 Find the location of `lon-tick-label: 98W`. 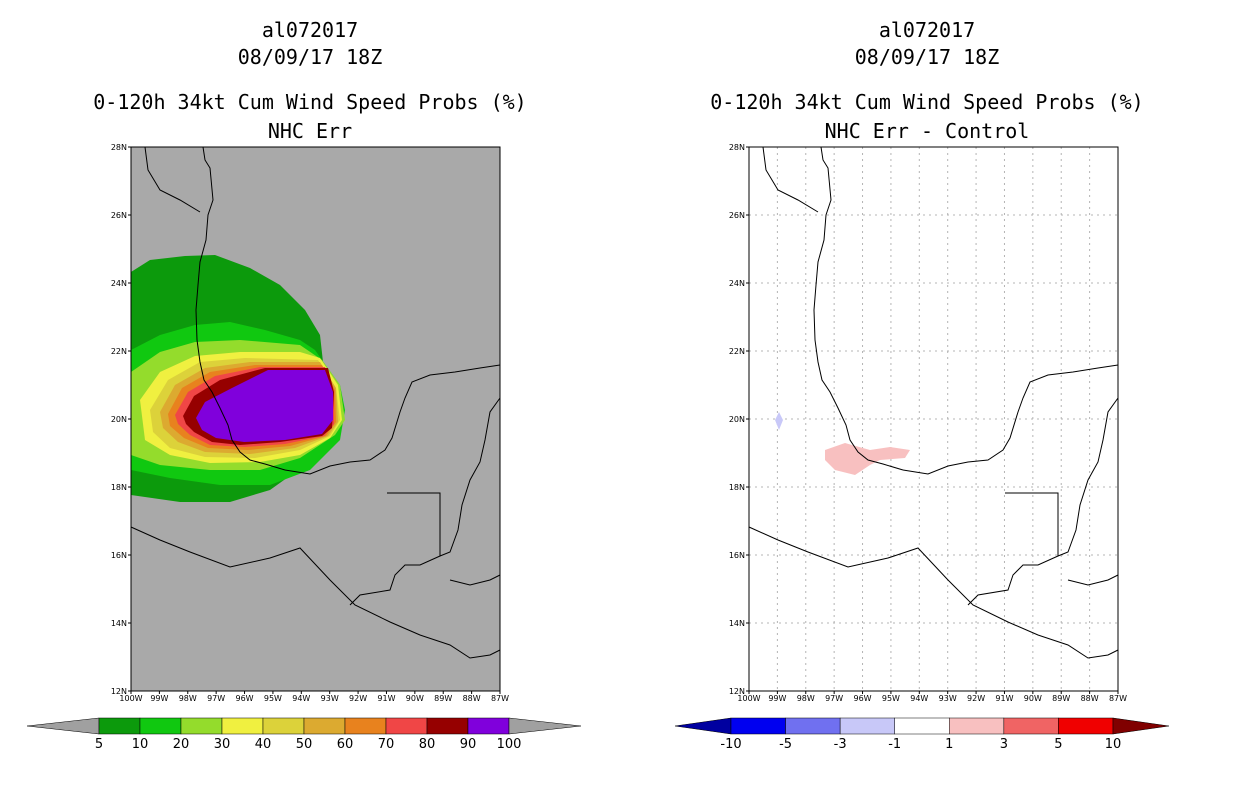

lon-tick-label: 98W is located at coordinates (806, 698).